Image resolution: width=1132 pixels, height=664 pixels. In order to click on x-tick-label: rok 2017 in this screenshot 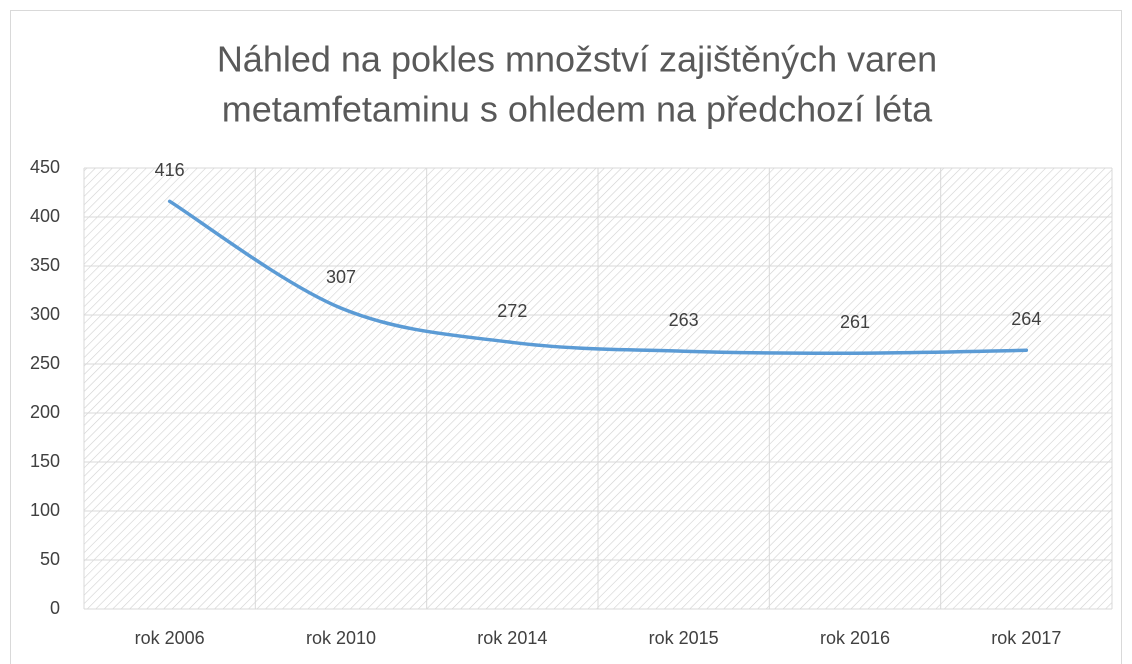, I will do `click(1026, 638)`.